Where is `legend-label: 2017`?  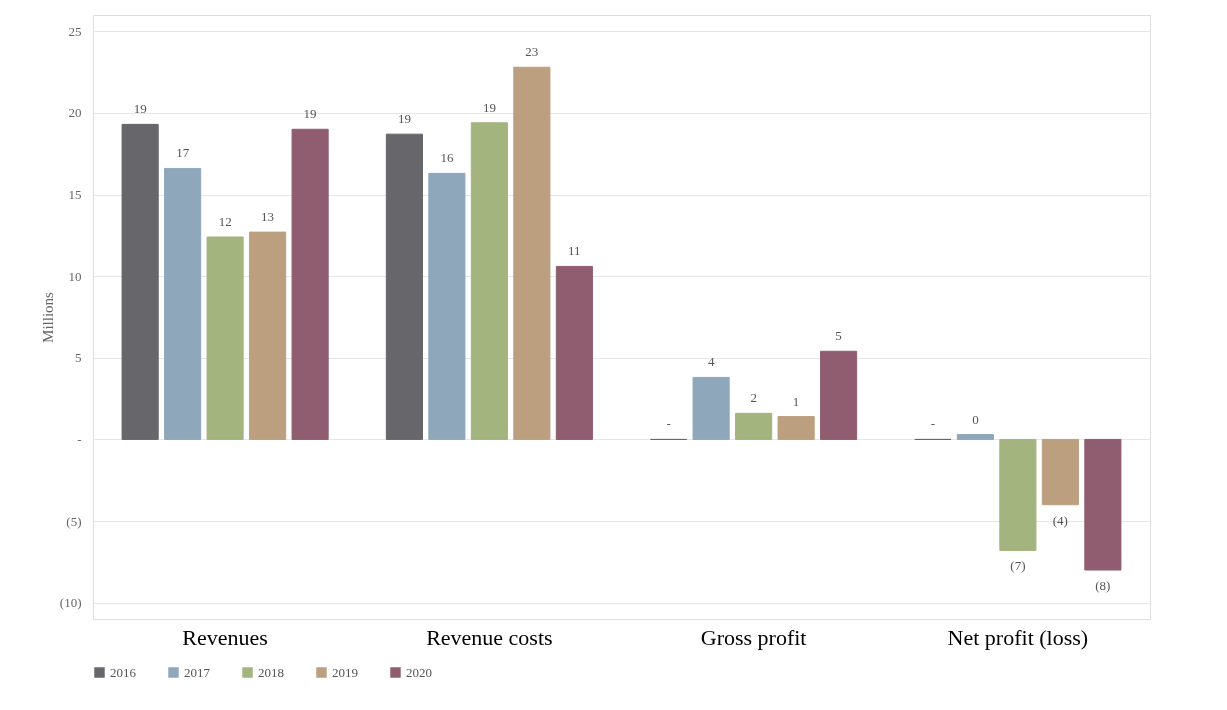
legend-label: 2017 is located at coordinates (197, 672).